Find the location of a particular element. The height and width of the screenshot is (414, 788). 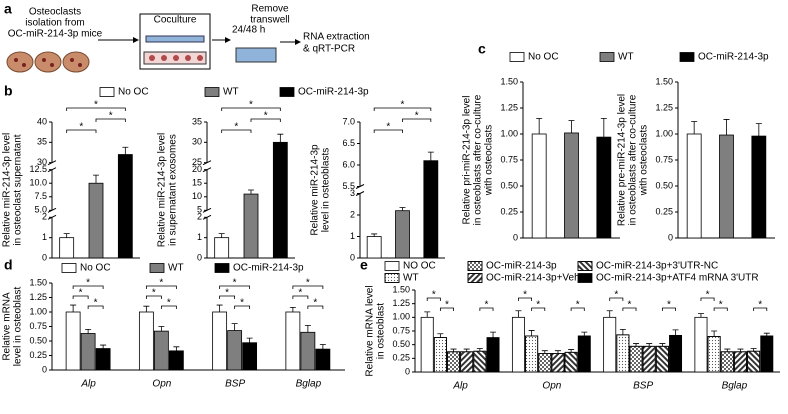

y-axis-label: Relative miR-214-3p level is located at coordinates (7, 190).